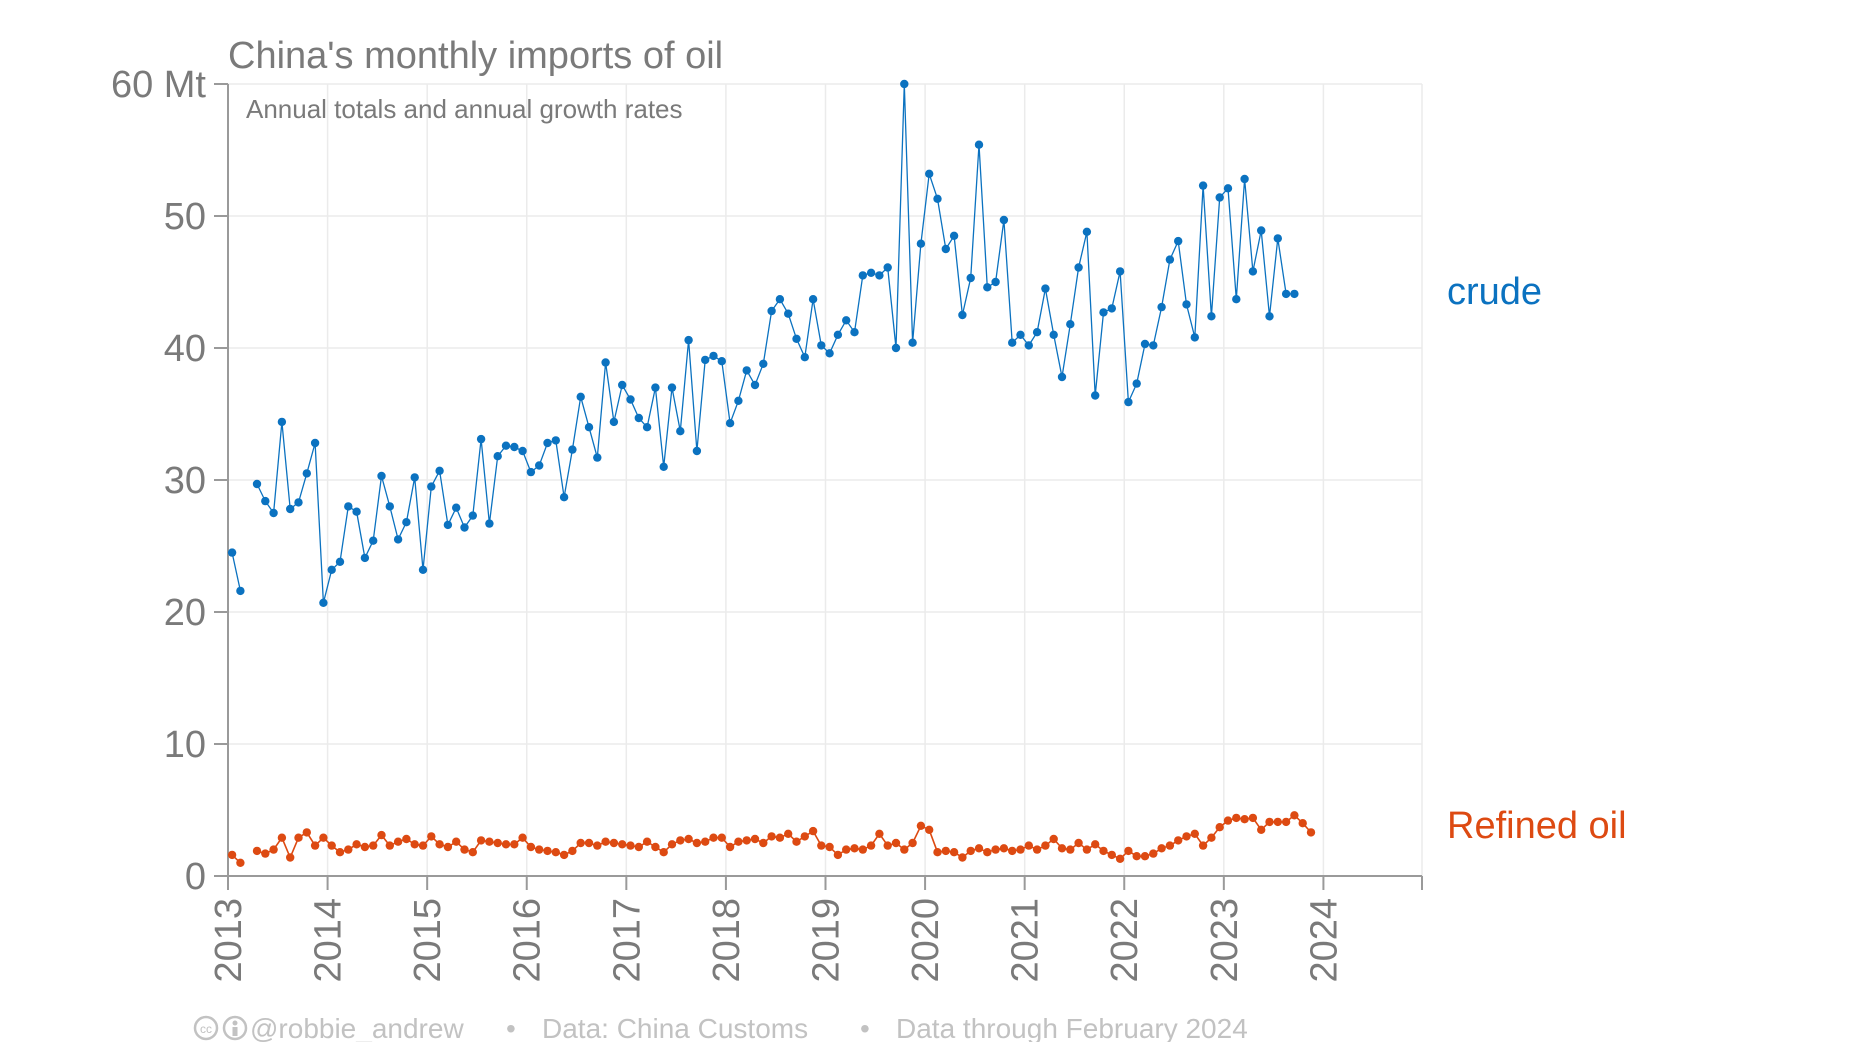  I want to click on by-attribution-icon, so click(235, 1028).